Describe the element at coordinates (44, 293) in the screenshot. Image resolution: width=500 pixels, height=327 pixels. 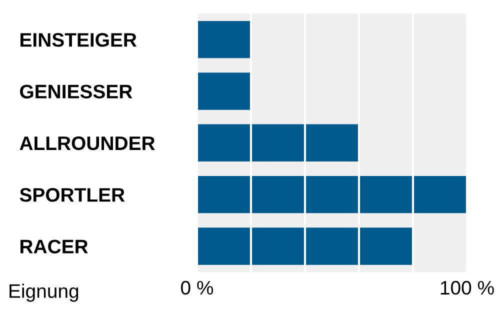
I see `x-axis-title: Eignung` at that location.